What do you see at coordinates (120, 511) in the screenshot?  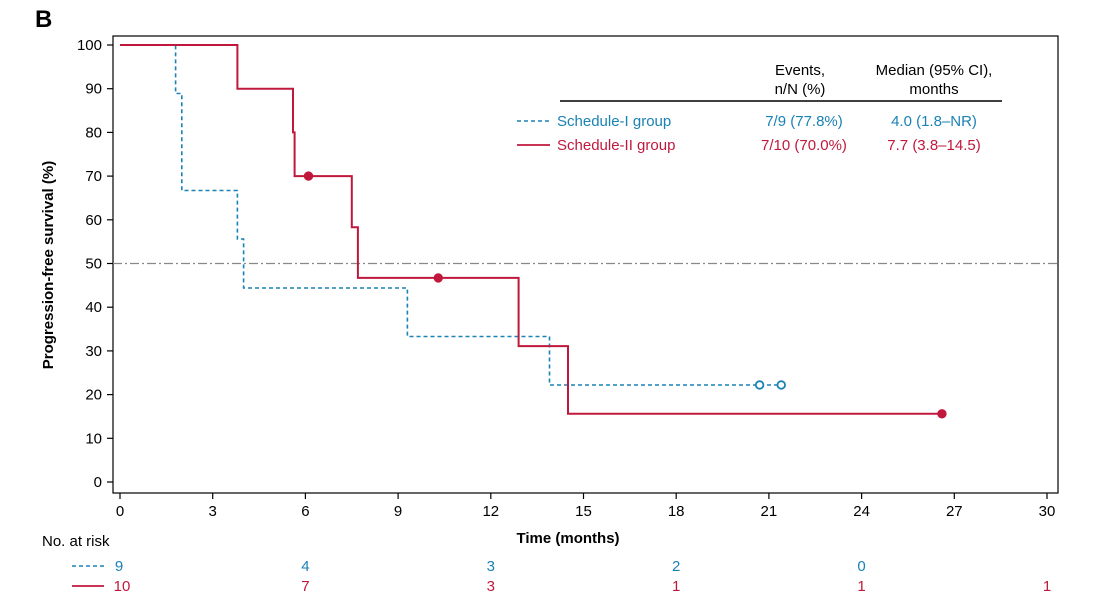 I see `x-tick-label: 0` at bounding box center [120, 511].